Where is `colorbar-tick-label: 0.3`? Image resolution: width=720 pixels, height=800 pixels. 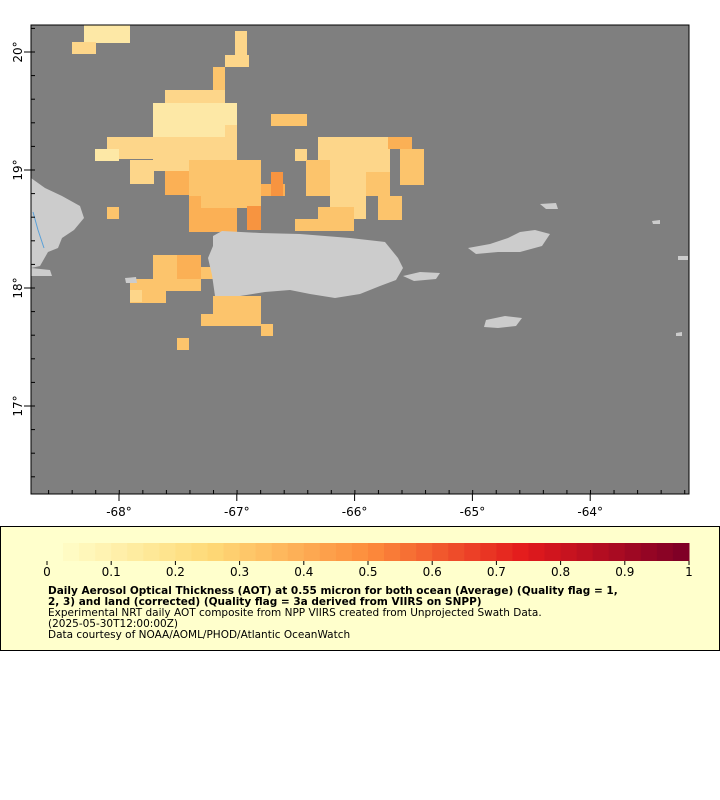 colorbar-tick-label: 0.3 is located at coordinates (239, 572).